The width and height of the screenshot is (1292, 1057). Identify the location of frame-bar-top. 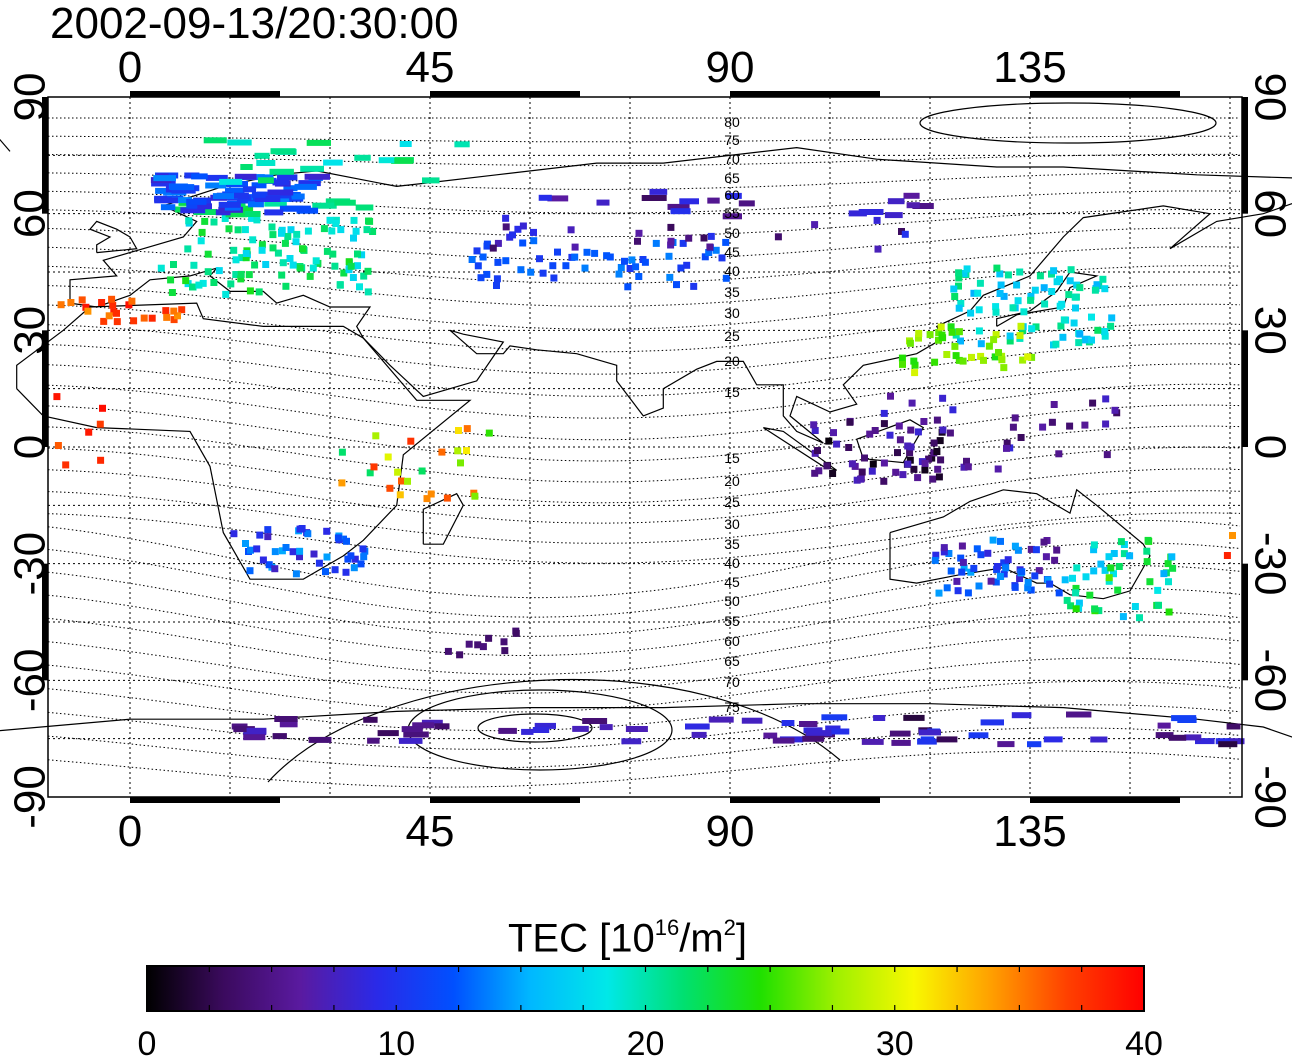
(505, 94).